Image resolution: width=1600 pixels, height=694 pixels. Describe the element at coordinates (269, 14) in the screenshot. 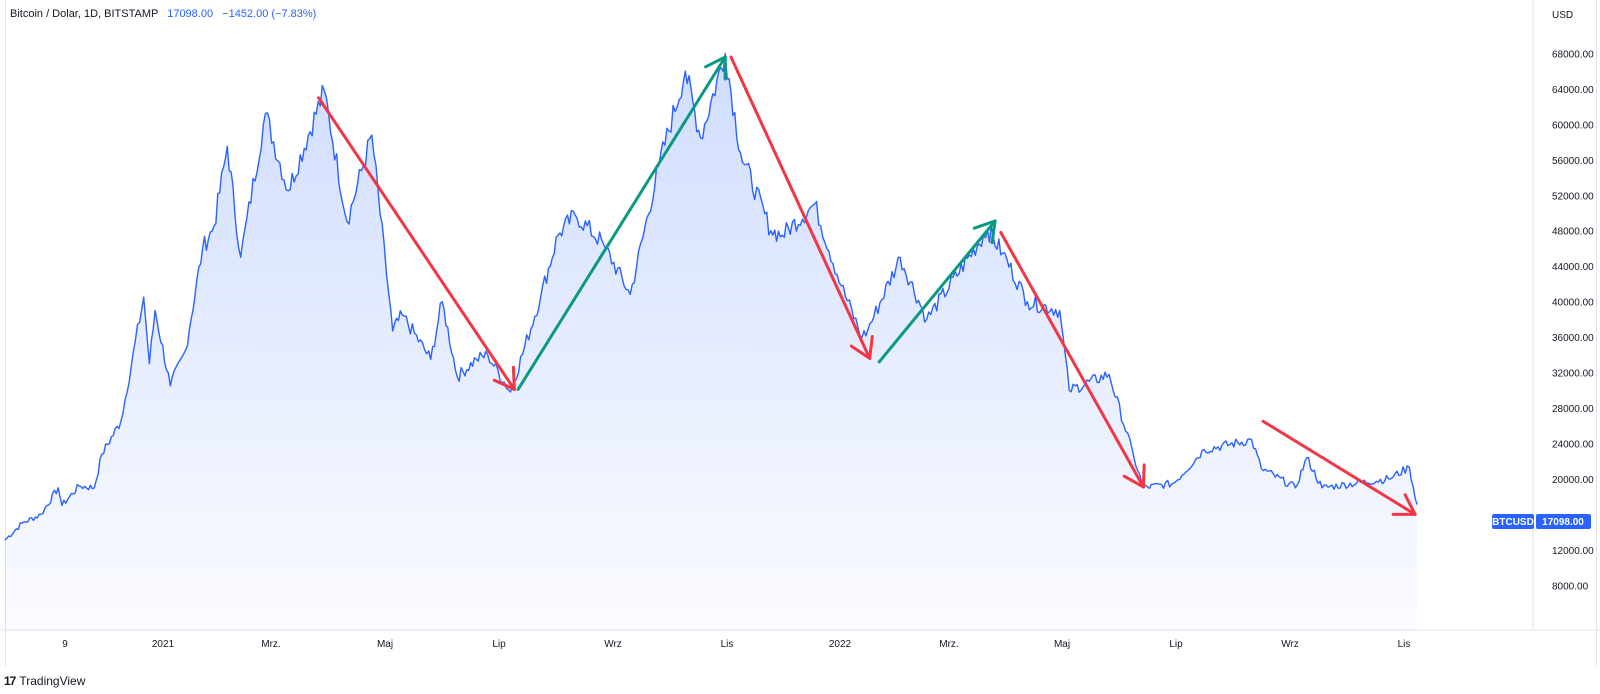

I see `price-change-value: −1452.00 (−7.83%)` at that location.